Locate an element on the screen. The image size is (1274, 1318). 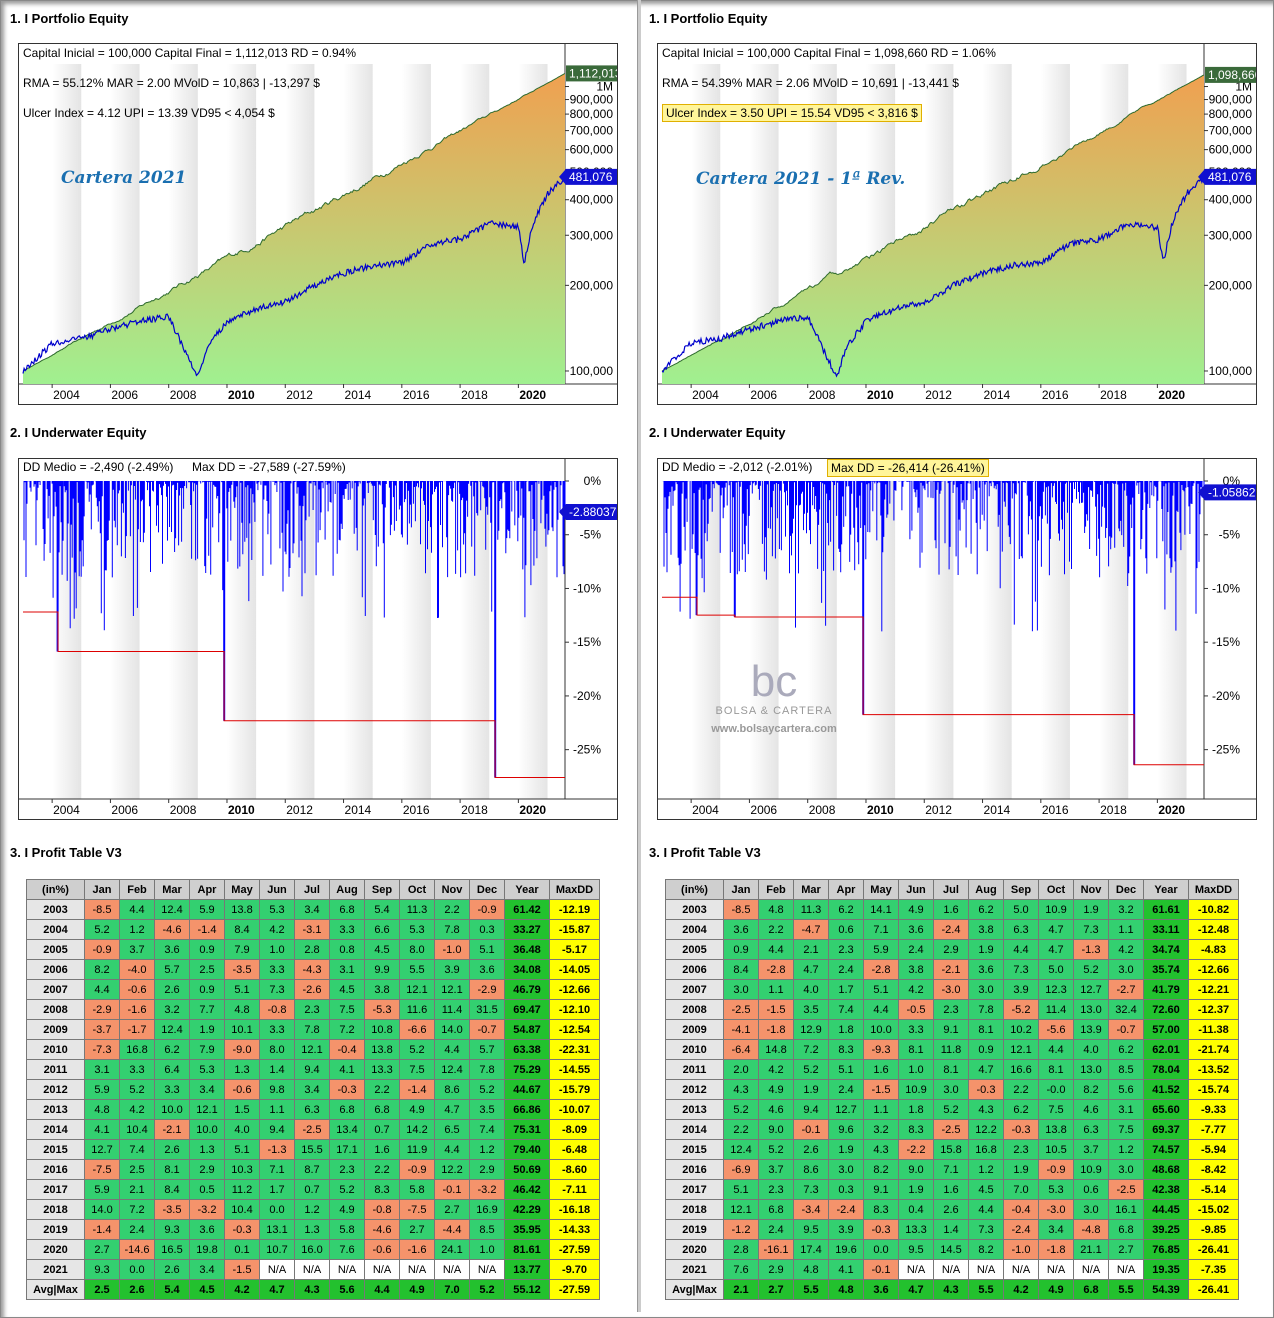
table-cell: 1.1 is located at coordinates (1126, 929).